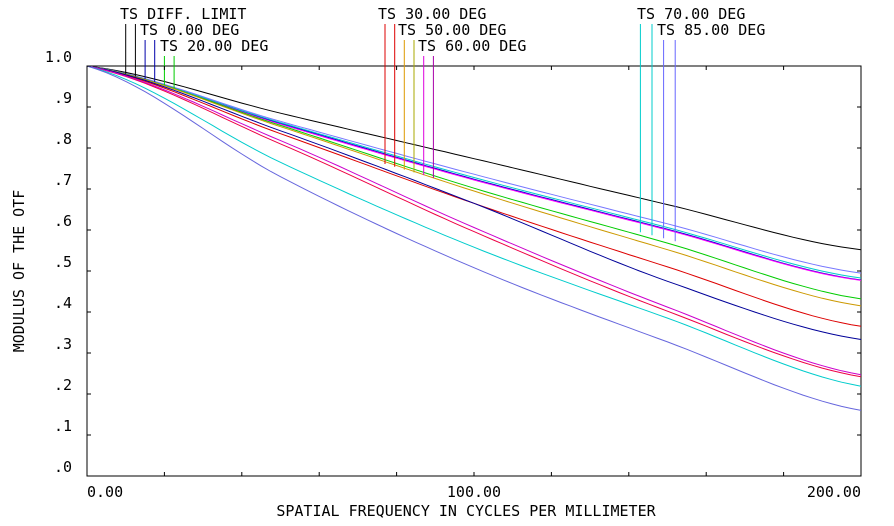 This screenshot has width=894, height=526. I want to click on y-tick-label: .6, so click(63, 221).